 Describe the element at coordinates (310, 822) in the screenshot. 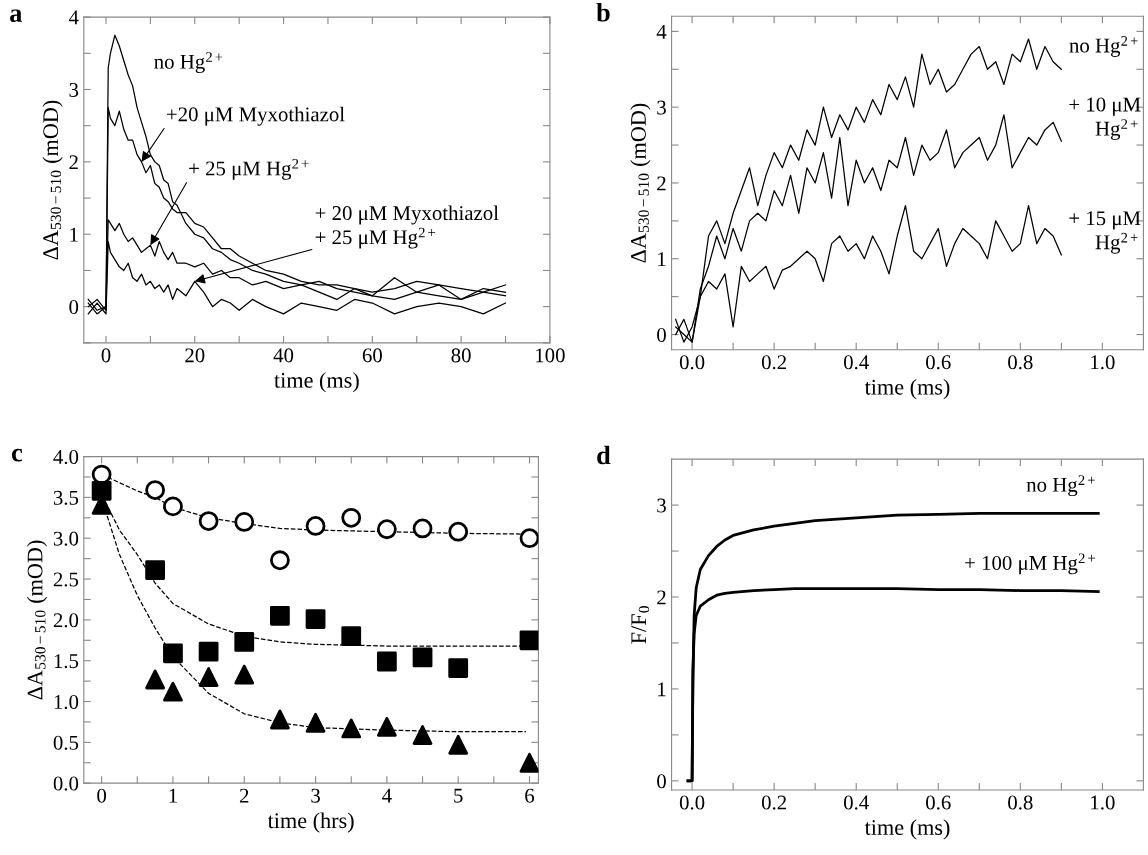

I see `x-axis-title: time (hrs)` at that location.